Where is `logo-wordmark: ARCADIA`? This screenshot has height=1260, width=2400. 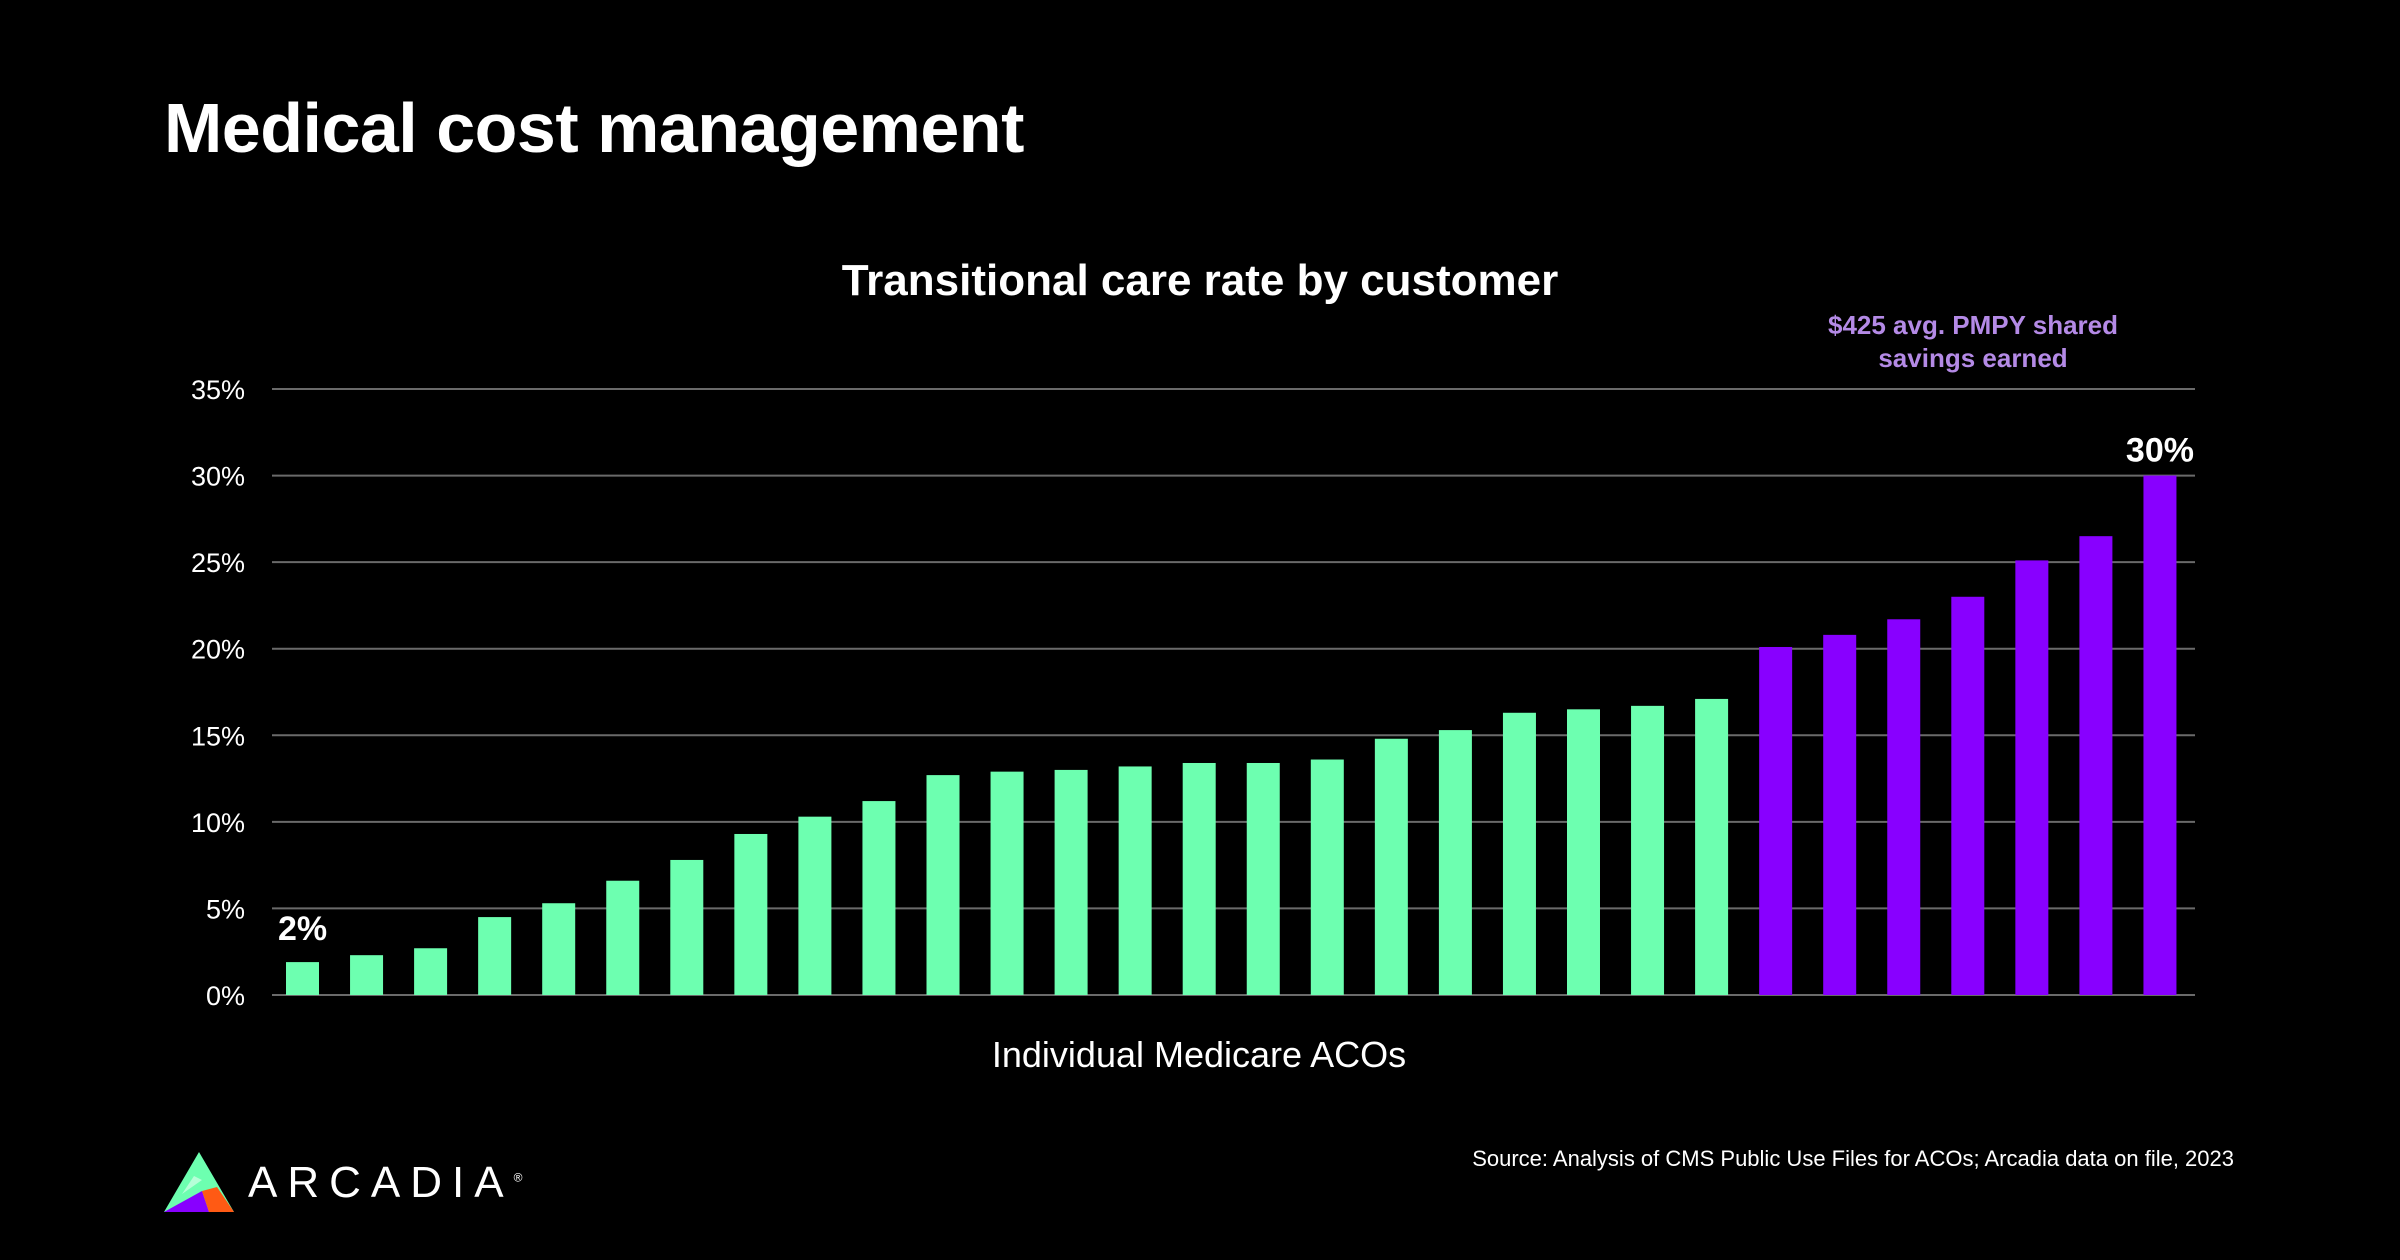
logo-wordmark: ARCADIA is located at coordinates (381, 1182).